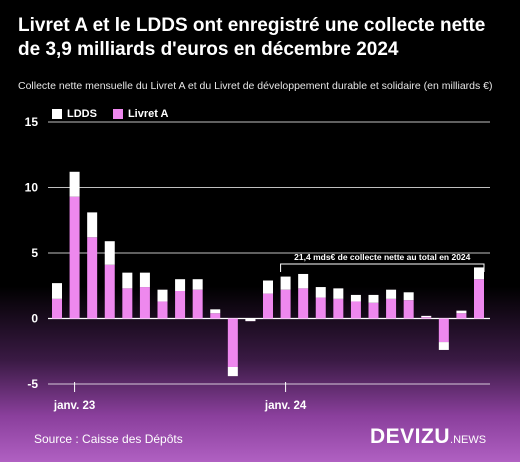 The height and width of the screenshot is (462, 520). What do you see at coordinates (34, 319) in the screenshot?
I see `y-tick-label: 0` at bounding box center [34, 319].